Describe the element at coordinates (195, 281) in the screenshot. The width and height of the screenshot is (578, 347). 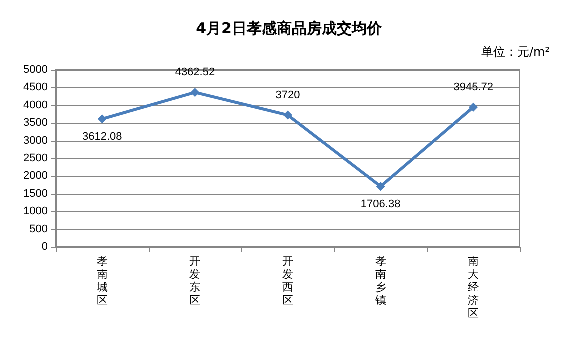
I see `x-tick-label: 开发东区` at that location.